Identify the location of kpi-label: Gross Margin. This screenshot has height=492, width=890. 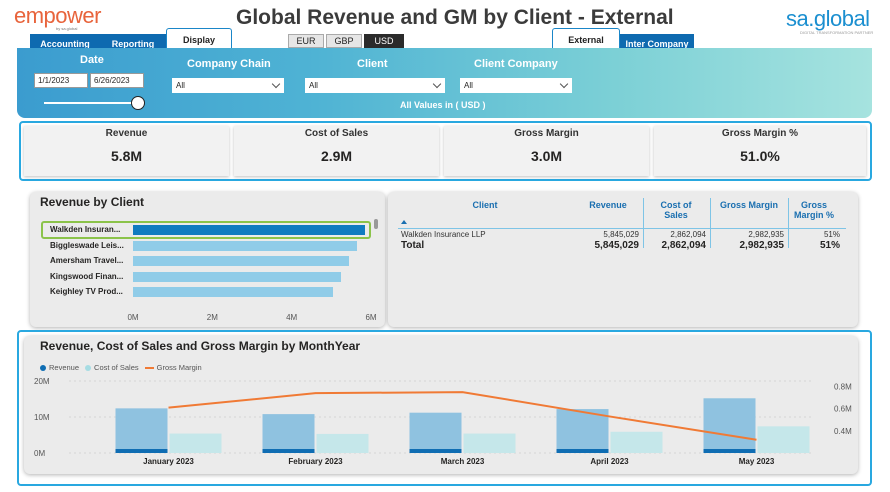
(546, 133).